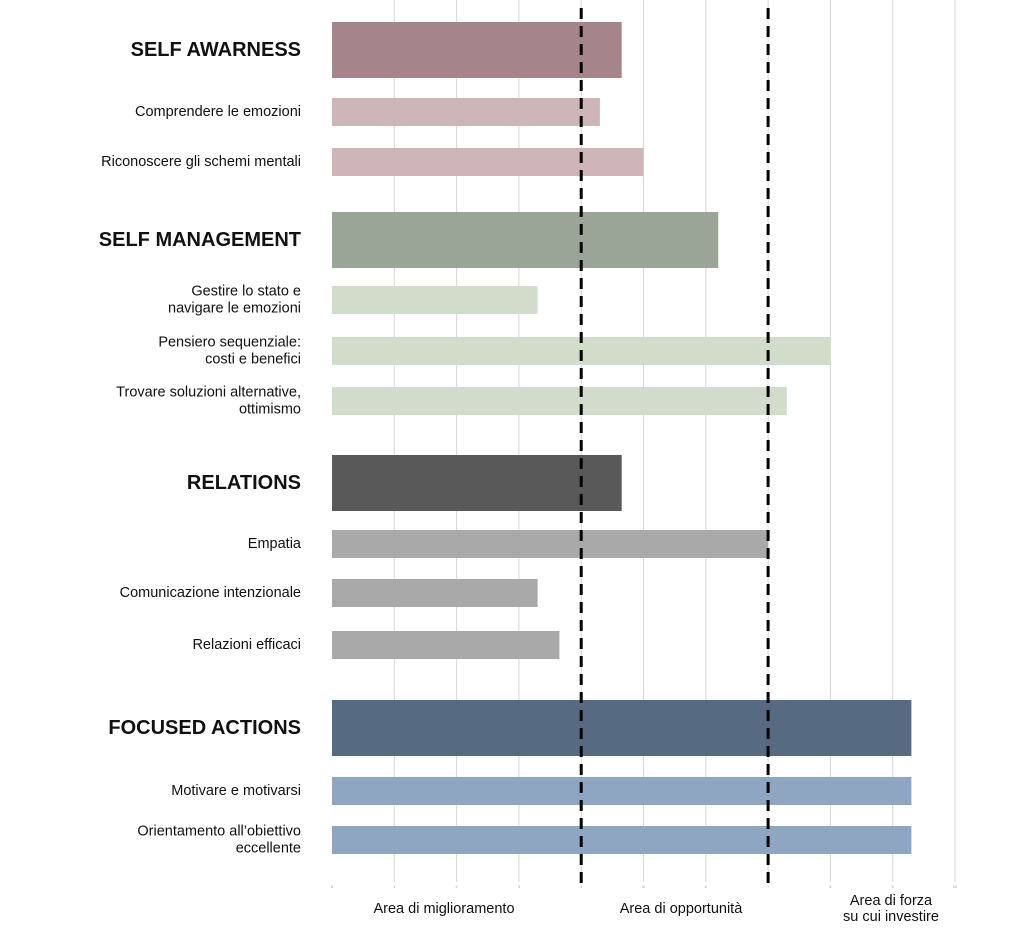 The image size is (1024, 929). I want to click on category-label: Comprendere le emozioni, so click(218, 112).